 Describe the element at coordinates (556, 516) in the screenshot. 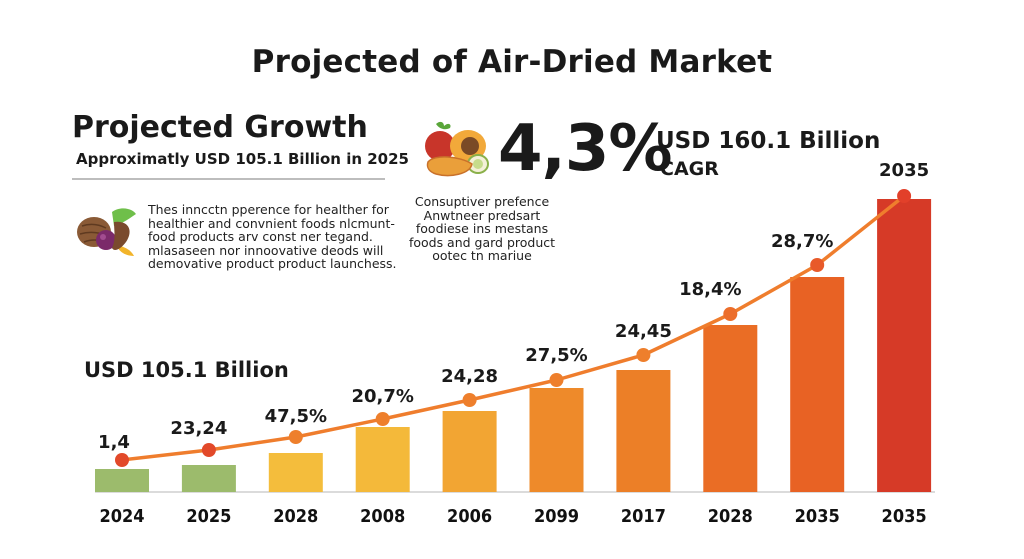

I see `x-tick-label: 2099` at that location.